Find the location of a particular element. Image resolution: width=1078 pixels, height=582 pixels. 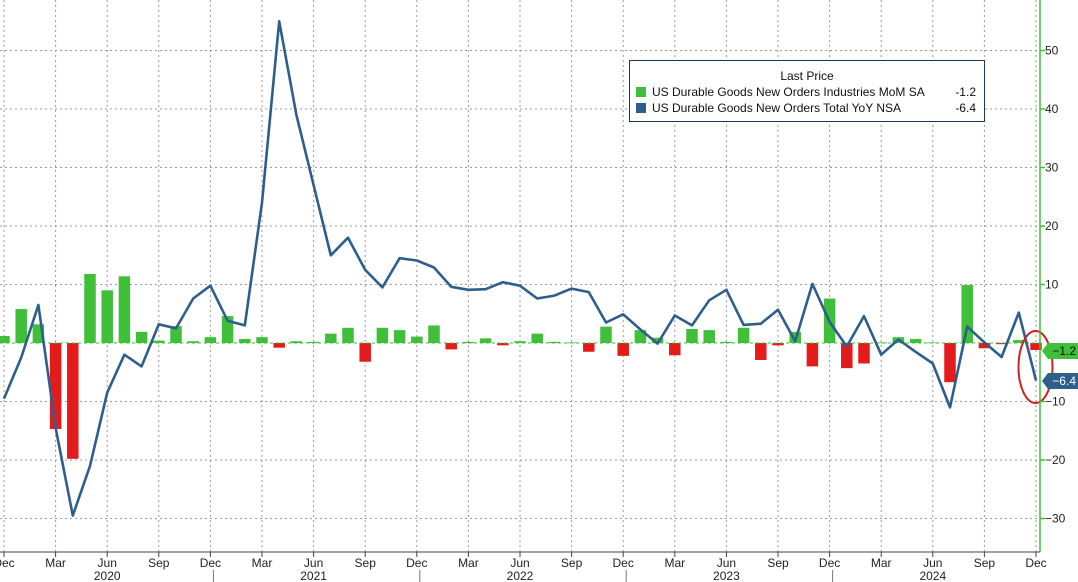

y-tick-label: 10 is located at coordinates (1052, 285).